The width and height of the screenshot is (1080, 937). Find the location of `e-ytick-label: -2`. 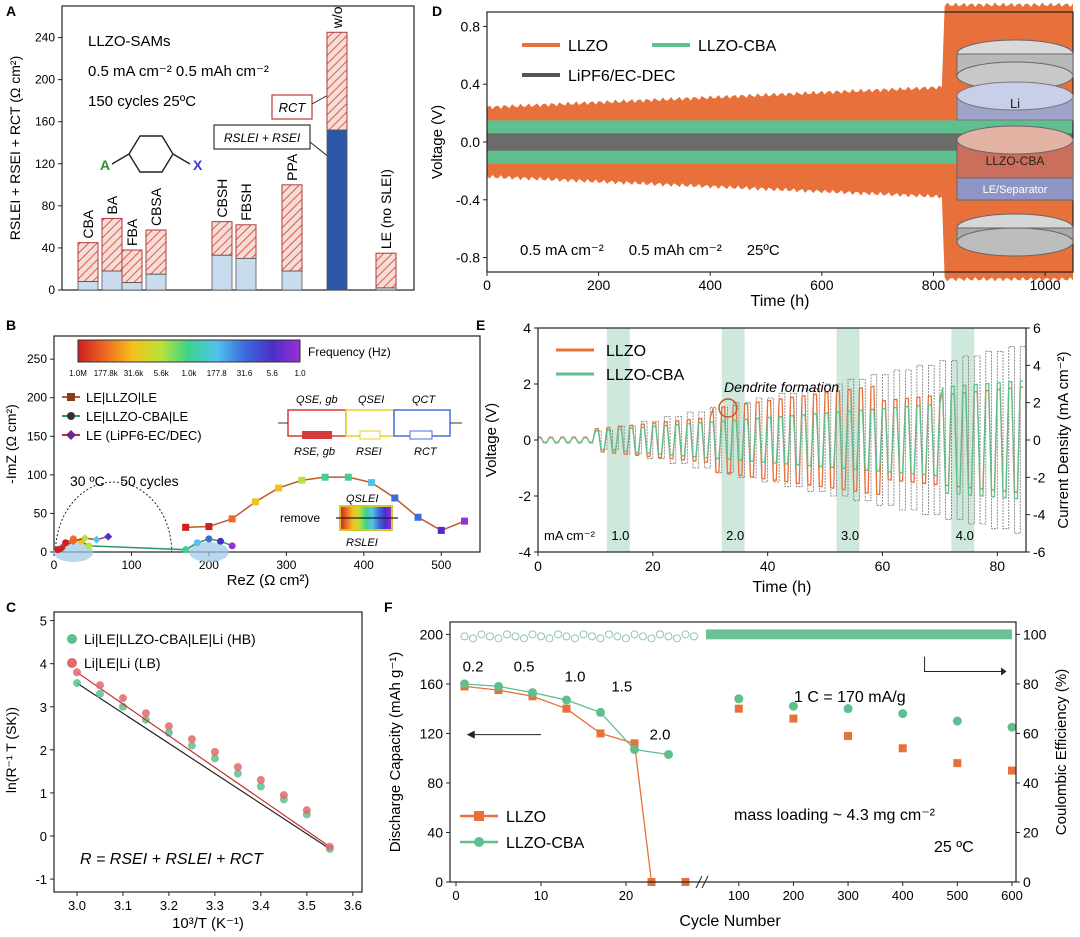

e-ytick-label: -2 is located at coordinates (525, 496).